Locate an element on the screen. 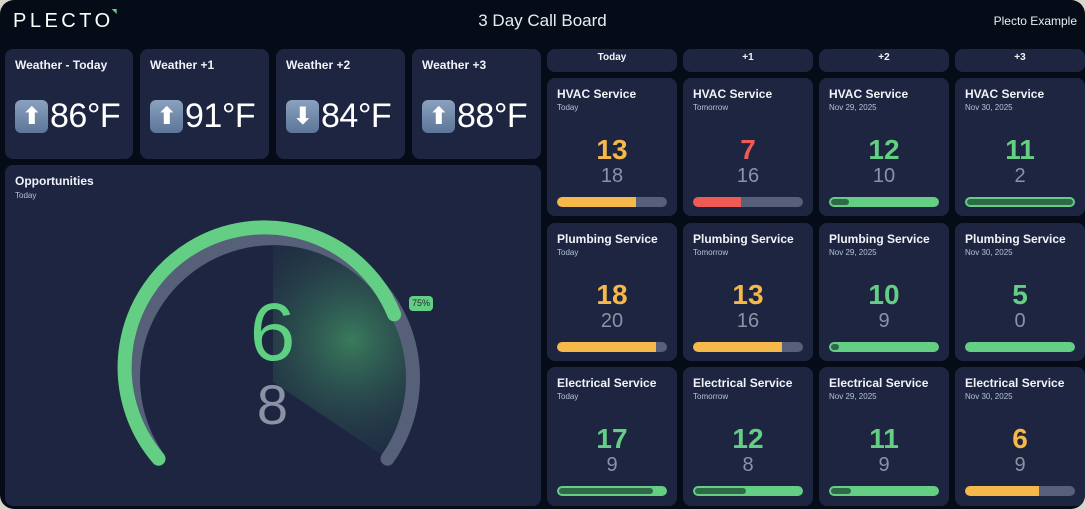 The width and height of the screenshot is (1085, 509). column-header-plus-1: +1 is located at coordinates (748, 60).